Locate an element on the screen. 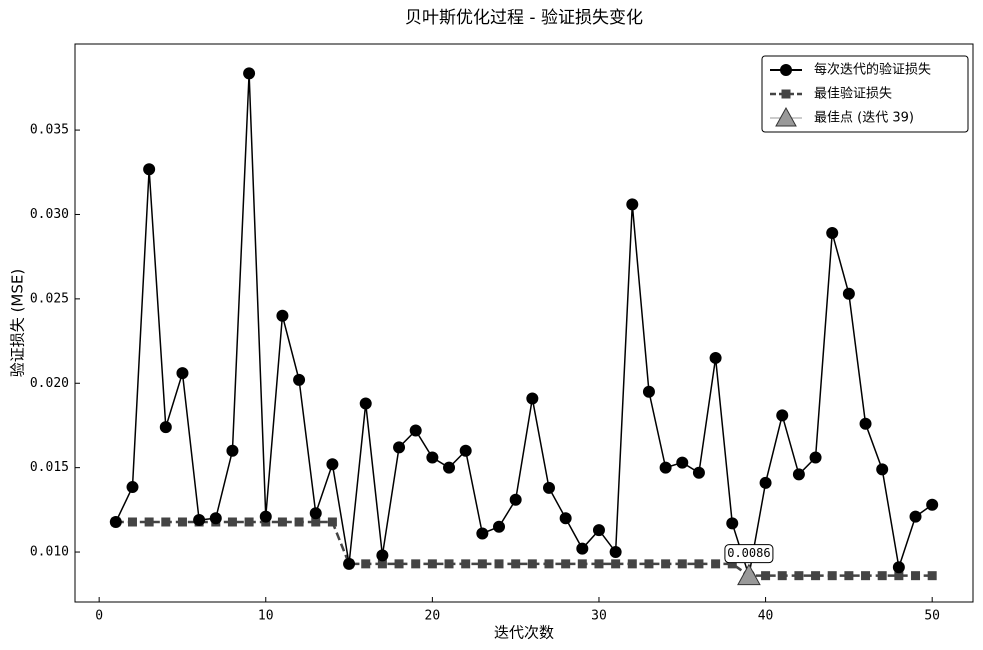  best-point is located at coordinates (749, 574).